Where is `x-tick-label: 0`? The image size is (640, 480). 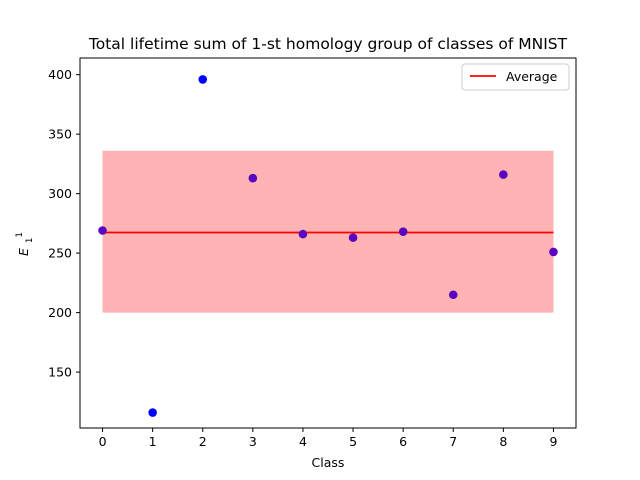 x-tick-label: 0 is located at coordinates (103, 441).